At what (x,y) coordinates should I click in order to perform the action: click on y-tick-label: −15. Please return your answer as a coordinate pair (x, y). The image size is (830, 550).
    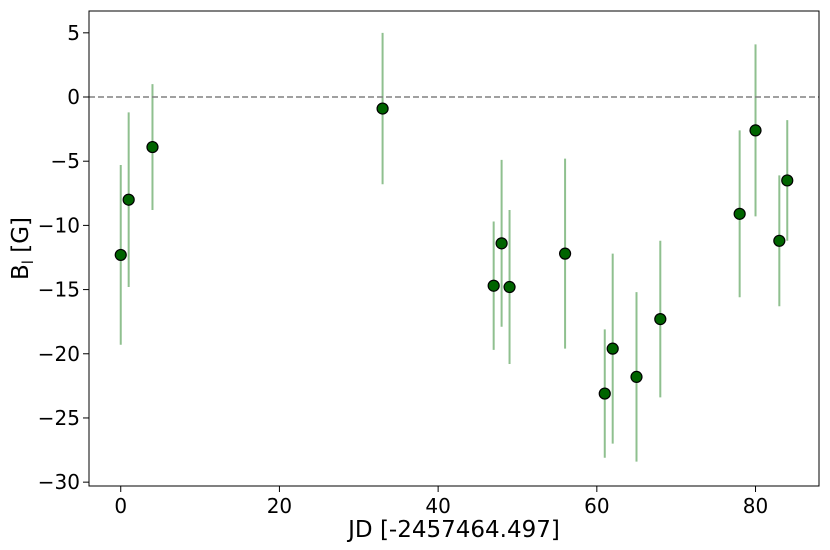
    Looking at the image, I should click on (59, 290).